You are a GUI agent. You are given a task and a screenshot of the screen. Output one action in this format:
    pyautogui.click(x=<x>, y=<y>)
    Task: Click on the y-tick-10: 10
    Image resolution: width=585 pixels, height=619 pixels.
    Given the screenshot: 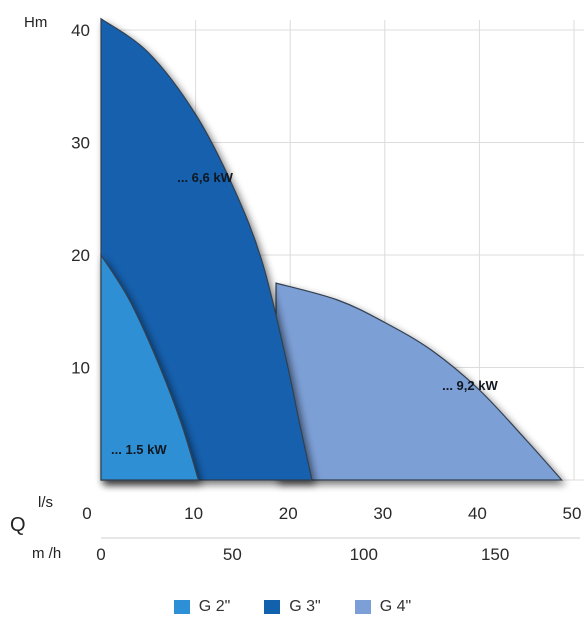 What is the action you would take?
    pyautogui.click(x=80, y=368)
    